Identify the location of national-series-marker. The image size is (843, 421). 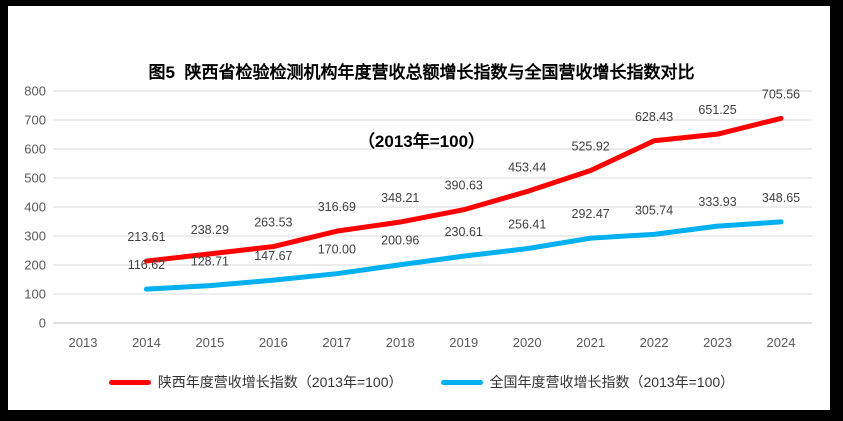
(461, 382).